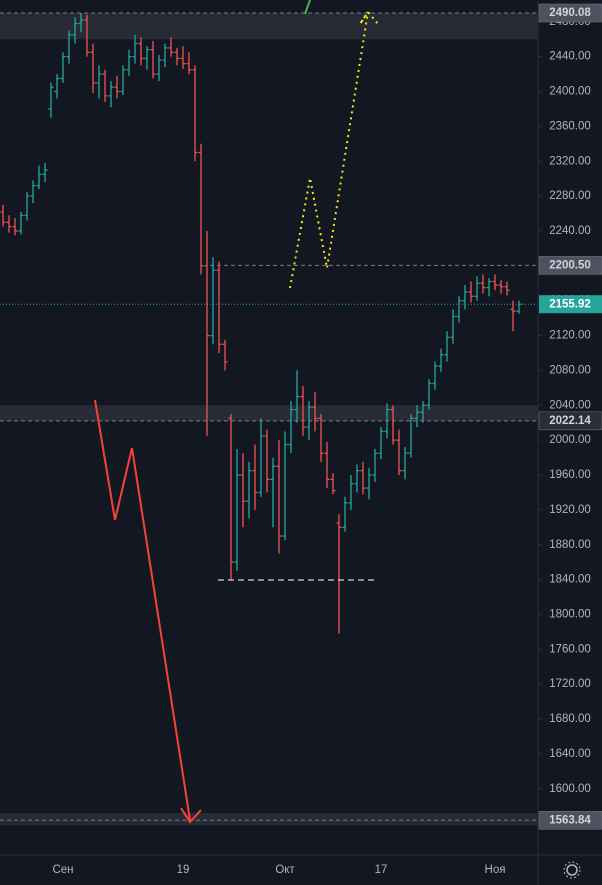  I want to click on y-tick-label: 1680.00, so click(570, 719).